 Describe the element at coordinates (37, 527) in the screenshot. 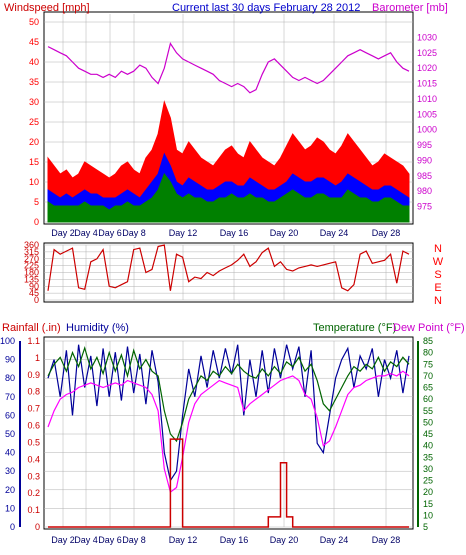

I see `rain-tick-label: 0` at that location.